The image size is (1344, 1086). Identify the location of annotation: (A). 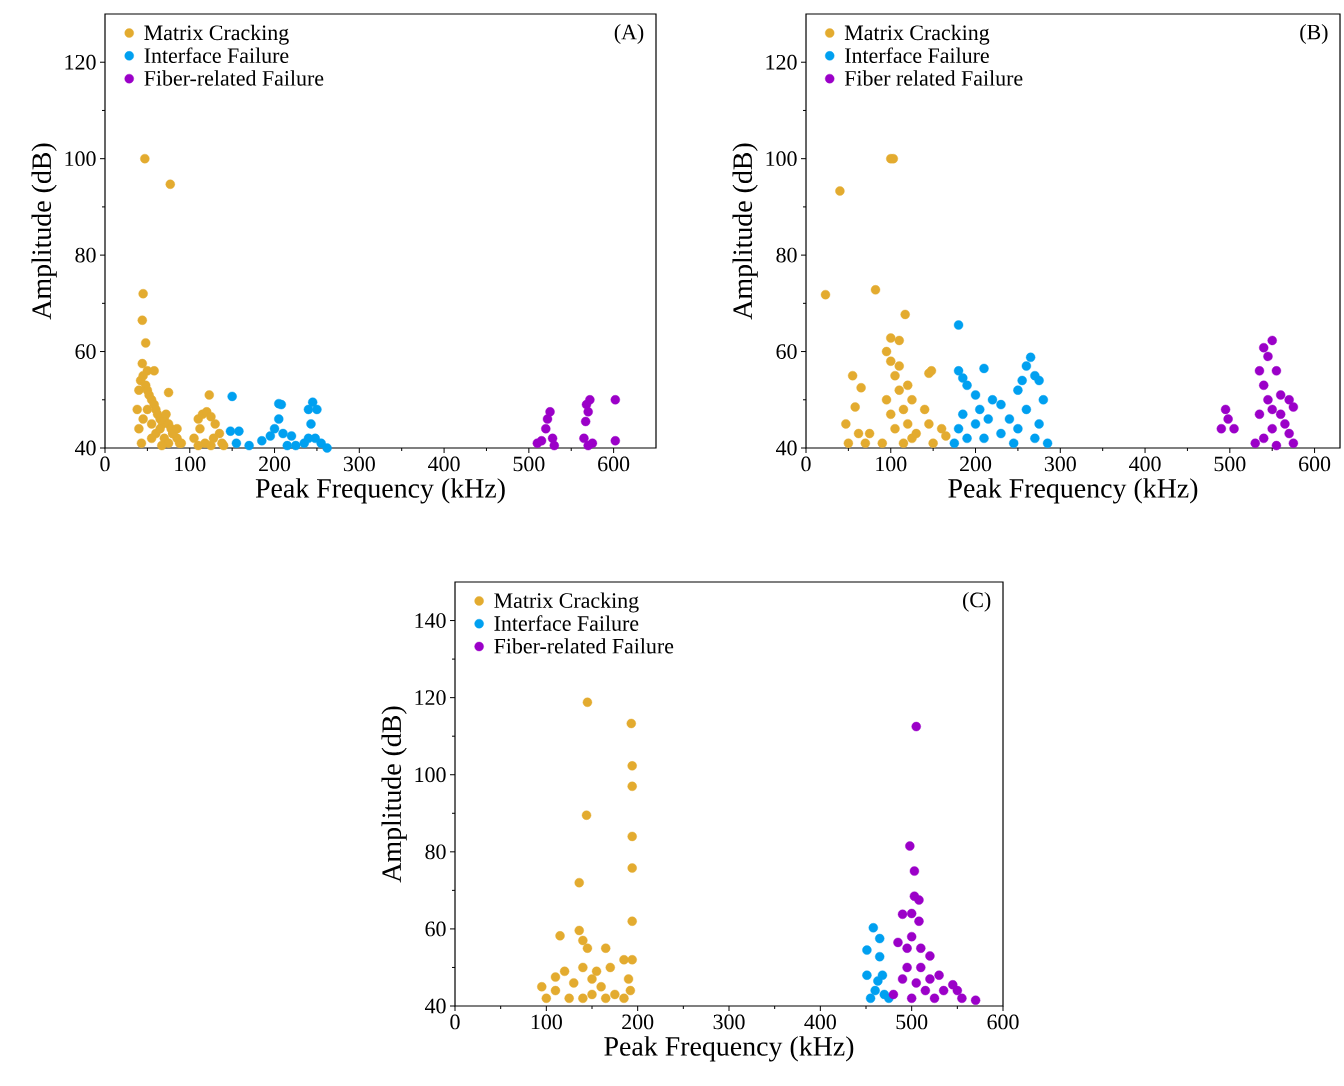
(629, 34).